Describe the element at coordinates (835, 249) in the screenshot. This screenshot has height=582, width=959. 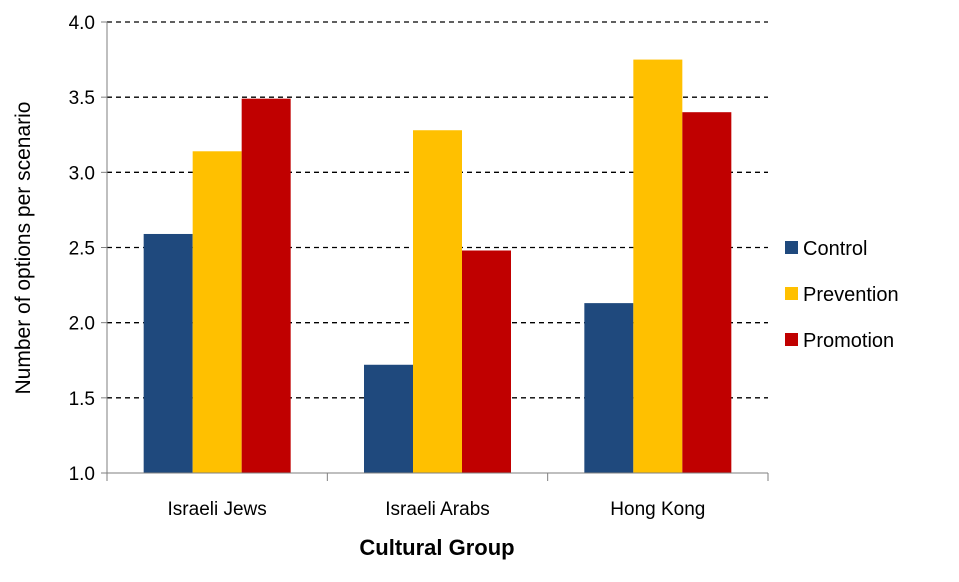
I see `legend-label-control: Control` at that location.